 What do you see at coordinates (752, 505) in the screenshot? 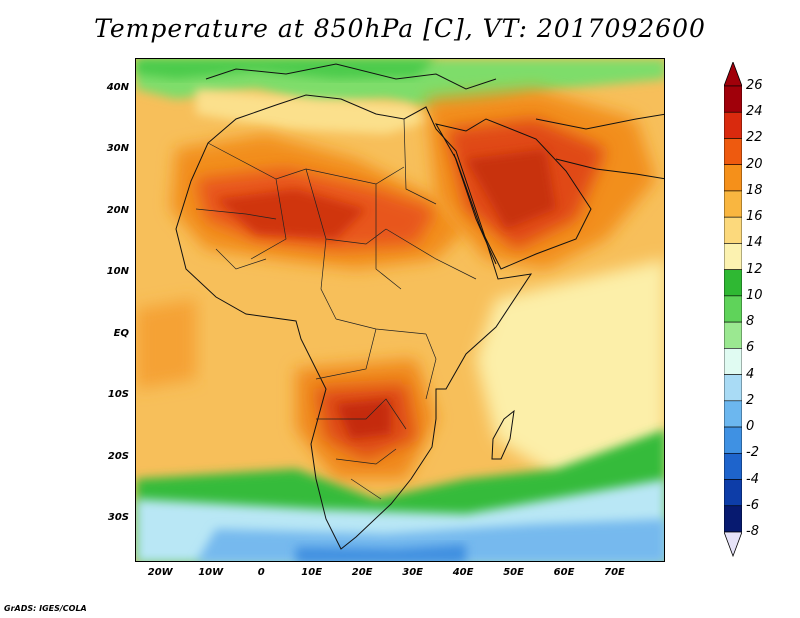
I see `colorbar-tick-label: -6` at bounding box center [752, 505].